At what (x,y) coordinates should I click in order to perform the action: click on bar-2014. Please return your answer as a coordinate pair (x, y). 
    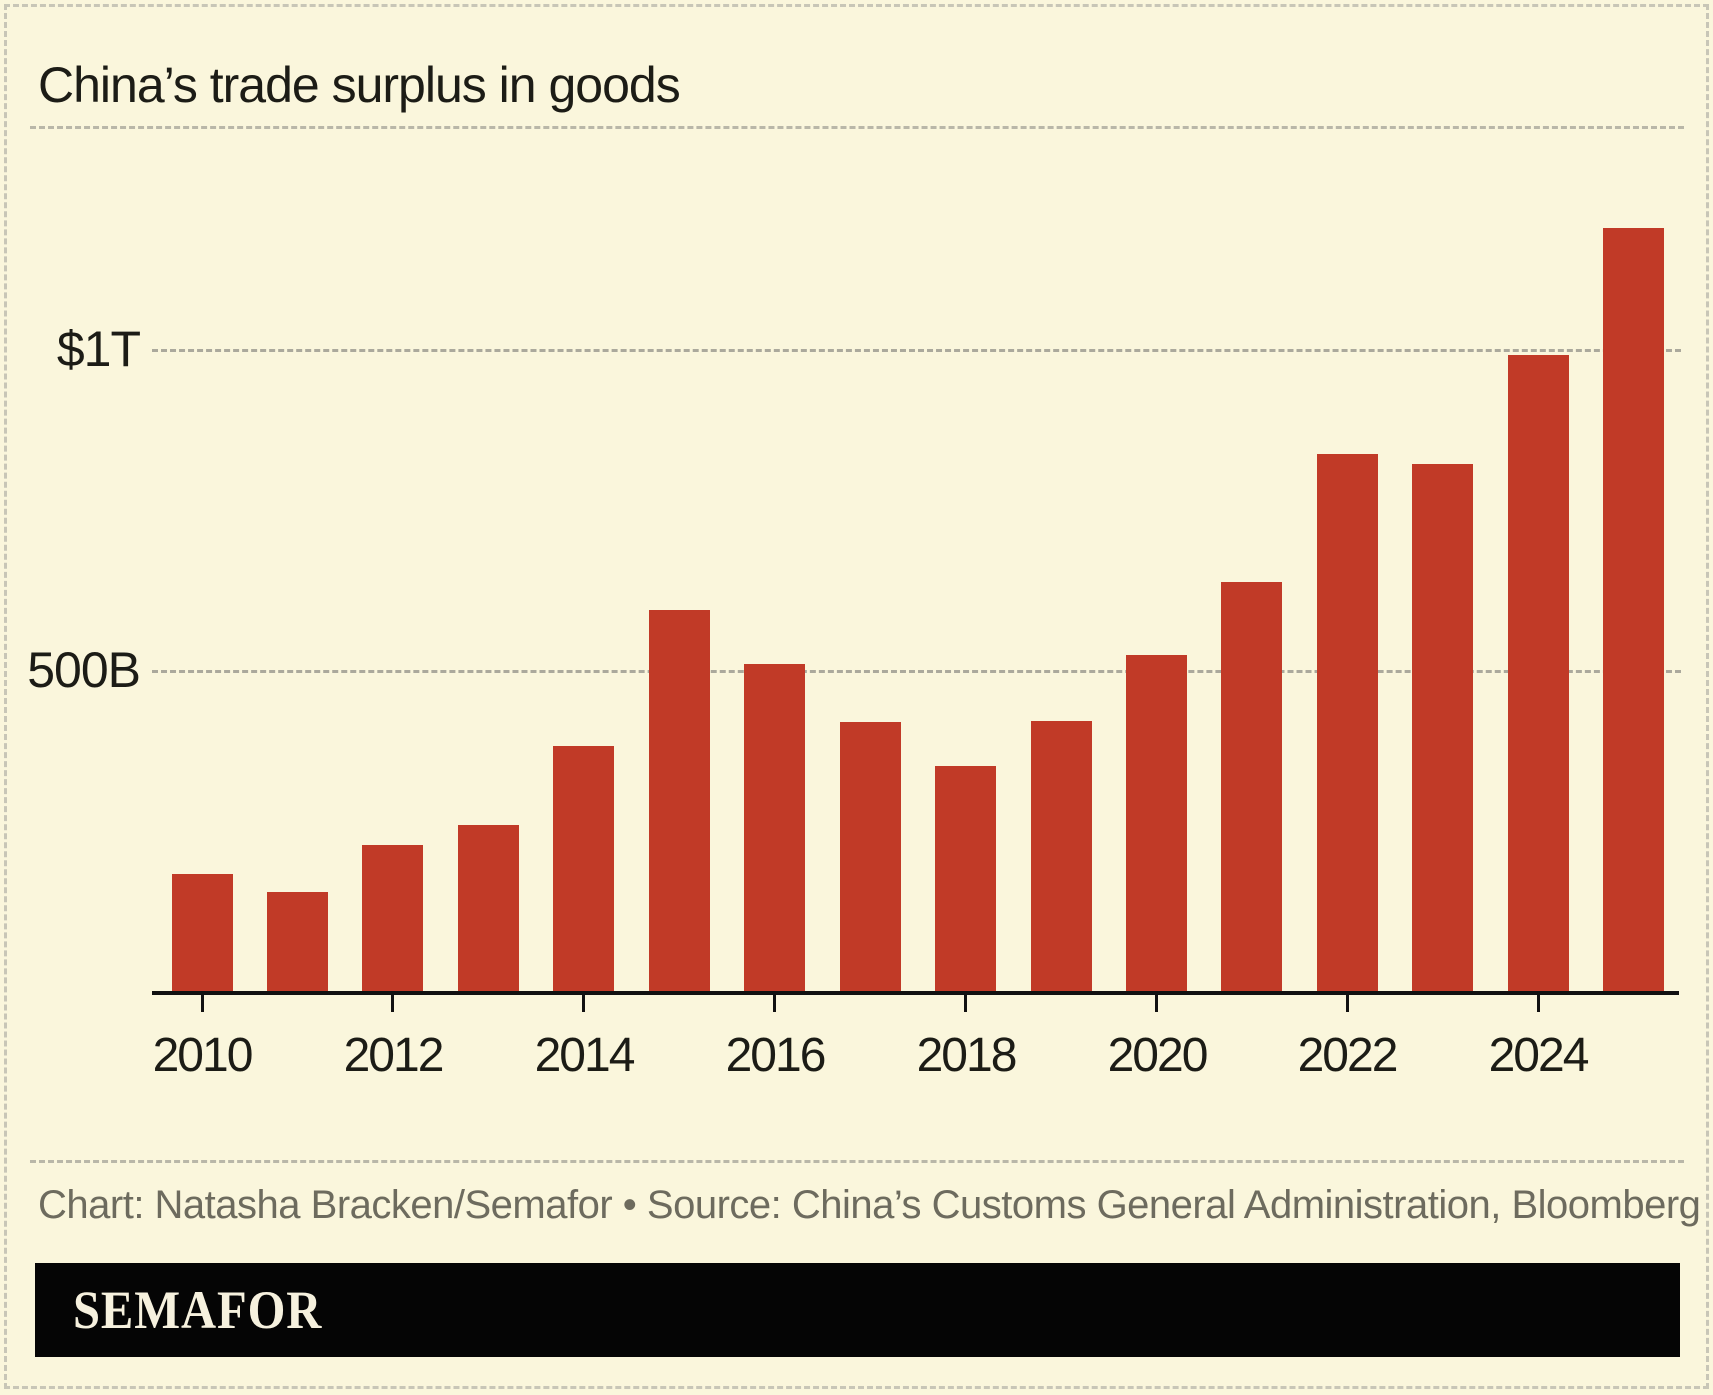
    Looking at the image, I should click on (583, 868).